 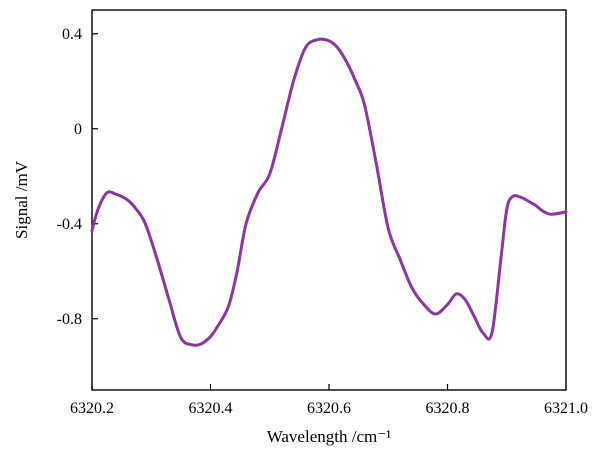 I want to click on x-axis: 6320.2 6320.4 6320.6 6320.8 6321.0, so click(x=329, y=400).